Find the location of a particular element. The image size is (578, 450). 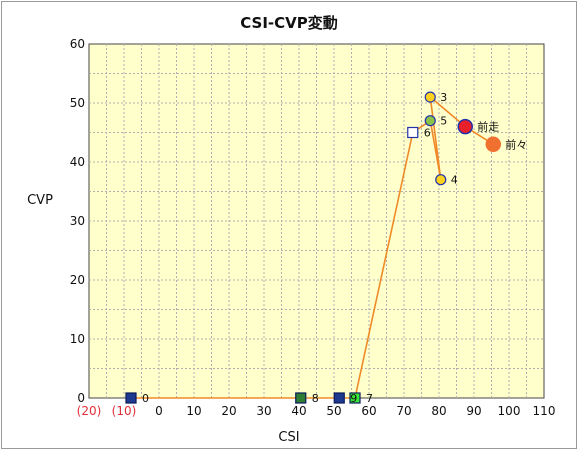

chart-title: CSI-CVP変動 is located at coordinates (289, 23).